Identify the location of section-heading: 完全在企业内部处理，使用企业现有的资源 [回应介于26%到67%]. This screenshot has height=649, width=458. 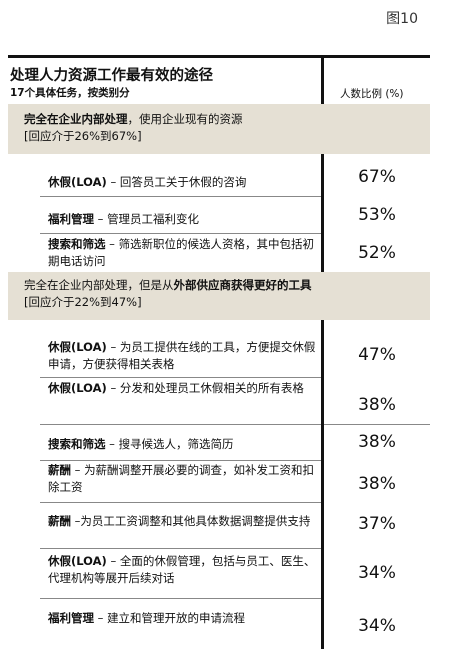
(169, 128).